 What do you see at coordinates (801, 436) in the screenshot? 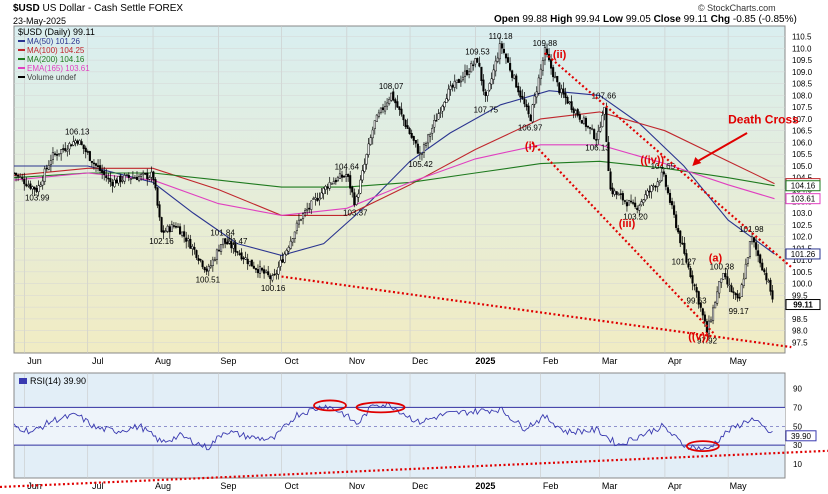
I see `rsi-badge-box` at bounding box center [801, 436].